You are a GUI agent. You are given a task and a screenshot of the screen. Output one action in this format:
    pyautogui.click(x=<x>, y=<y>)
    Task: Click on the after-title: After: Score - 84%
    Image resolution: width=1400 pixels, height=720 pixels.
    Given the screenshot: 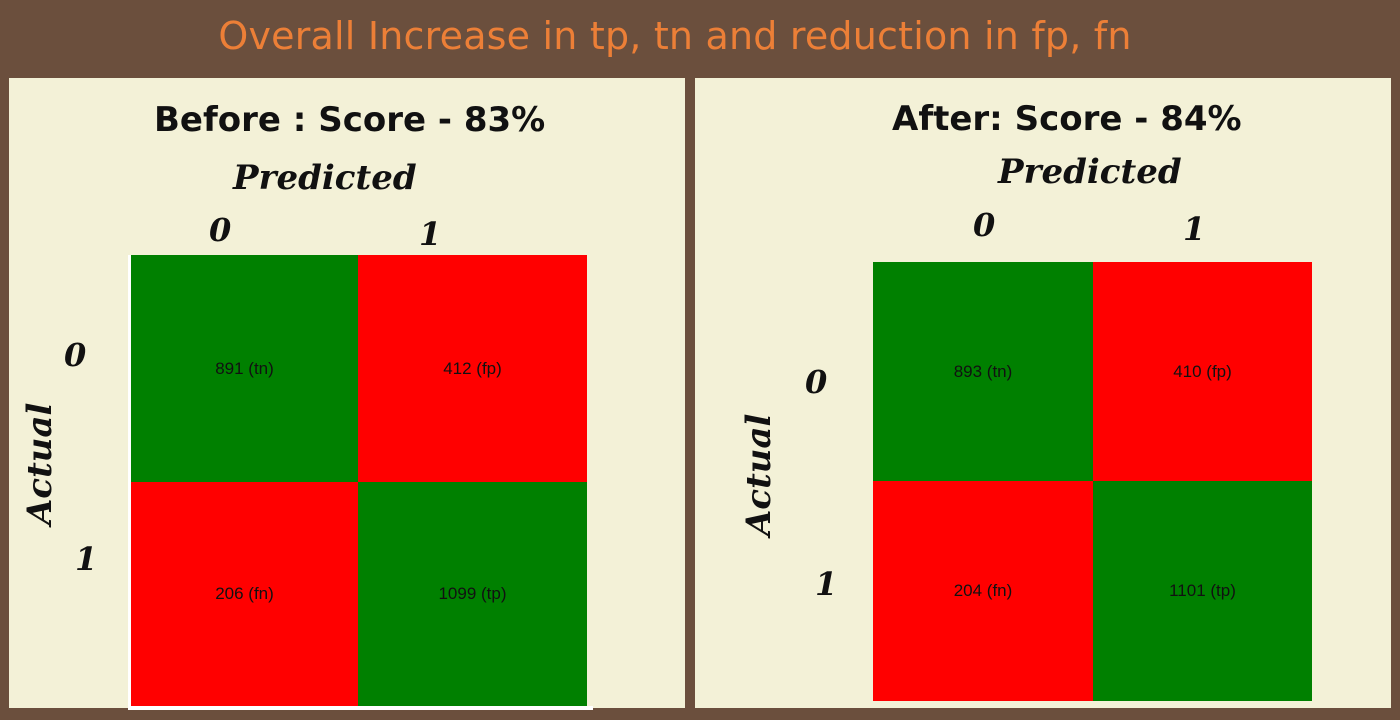 What is the action you would take?
    pyautogui.click(x=1067, y=119)
    